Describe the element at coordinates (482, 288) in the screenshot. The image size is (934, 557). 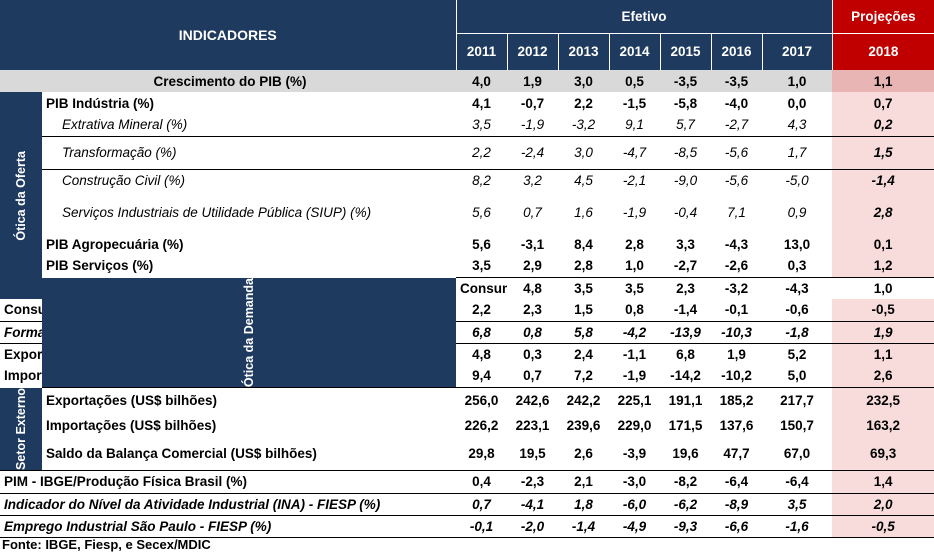
I see `row-label: Consumo das Famílias (%)` at that location.